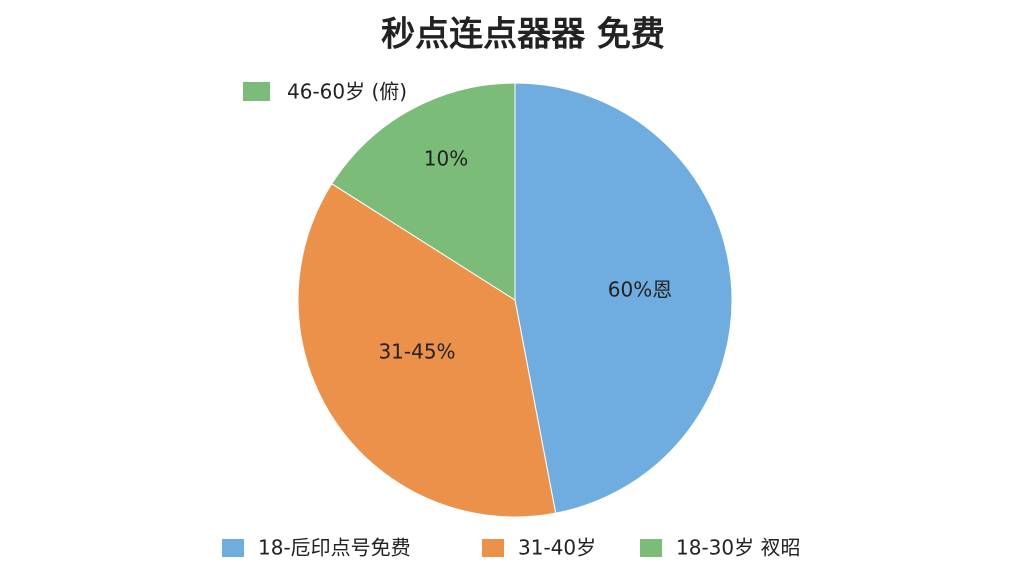  What do you see at coordinates (347, 92) in the screenshot?
I see `legend-label: 46-60岁 (俯)` at bounding box center [347, 92].